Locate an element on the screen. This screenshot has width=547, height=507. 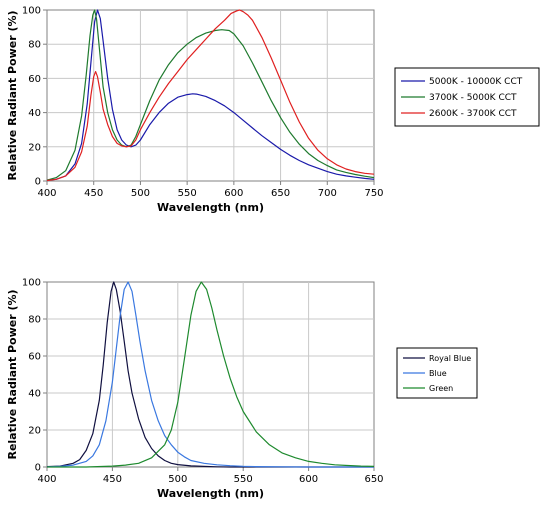
legend-label: 2600K - 3700K CCT is located at coordinates (473, 114).